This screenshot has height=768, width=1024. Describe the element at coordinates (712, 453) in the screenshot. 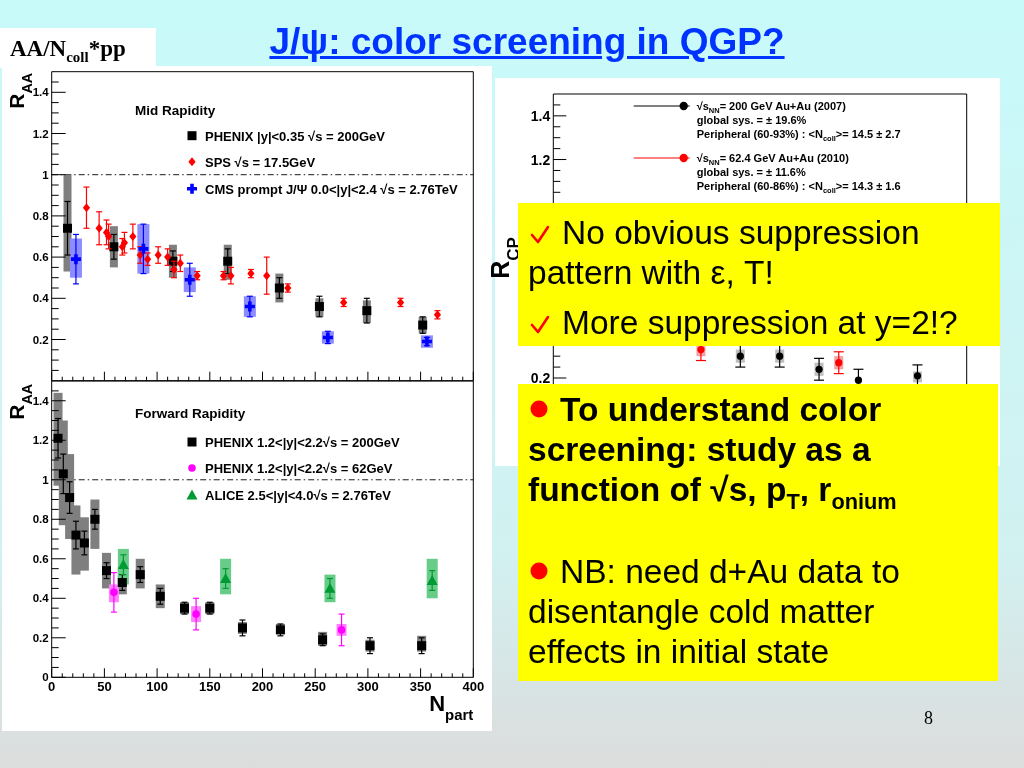

I see `annotation: To understand color screening: study as a function of √s, p$_{T}$, r$_{onium}$` at that location.